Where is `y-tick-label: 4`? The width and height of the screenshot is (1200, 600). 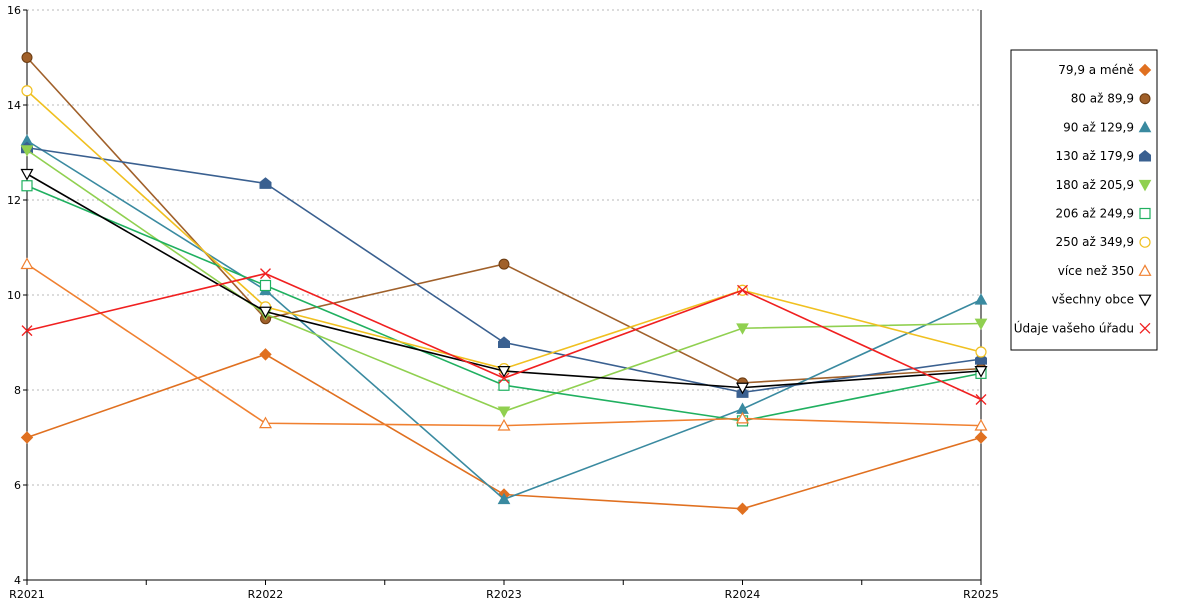 y-tick-label: 4 is located at coordinates (17, 580).